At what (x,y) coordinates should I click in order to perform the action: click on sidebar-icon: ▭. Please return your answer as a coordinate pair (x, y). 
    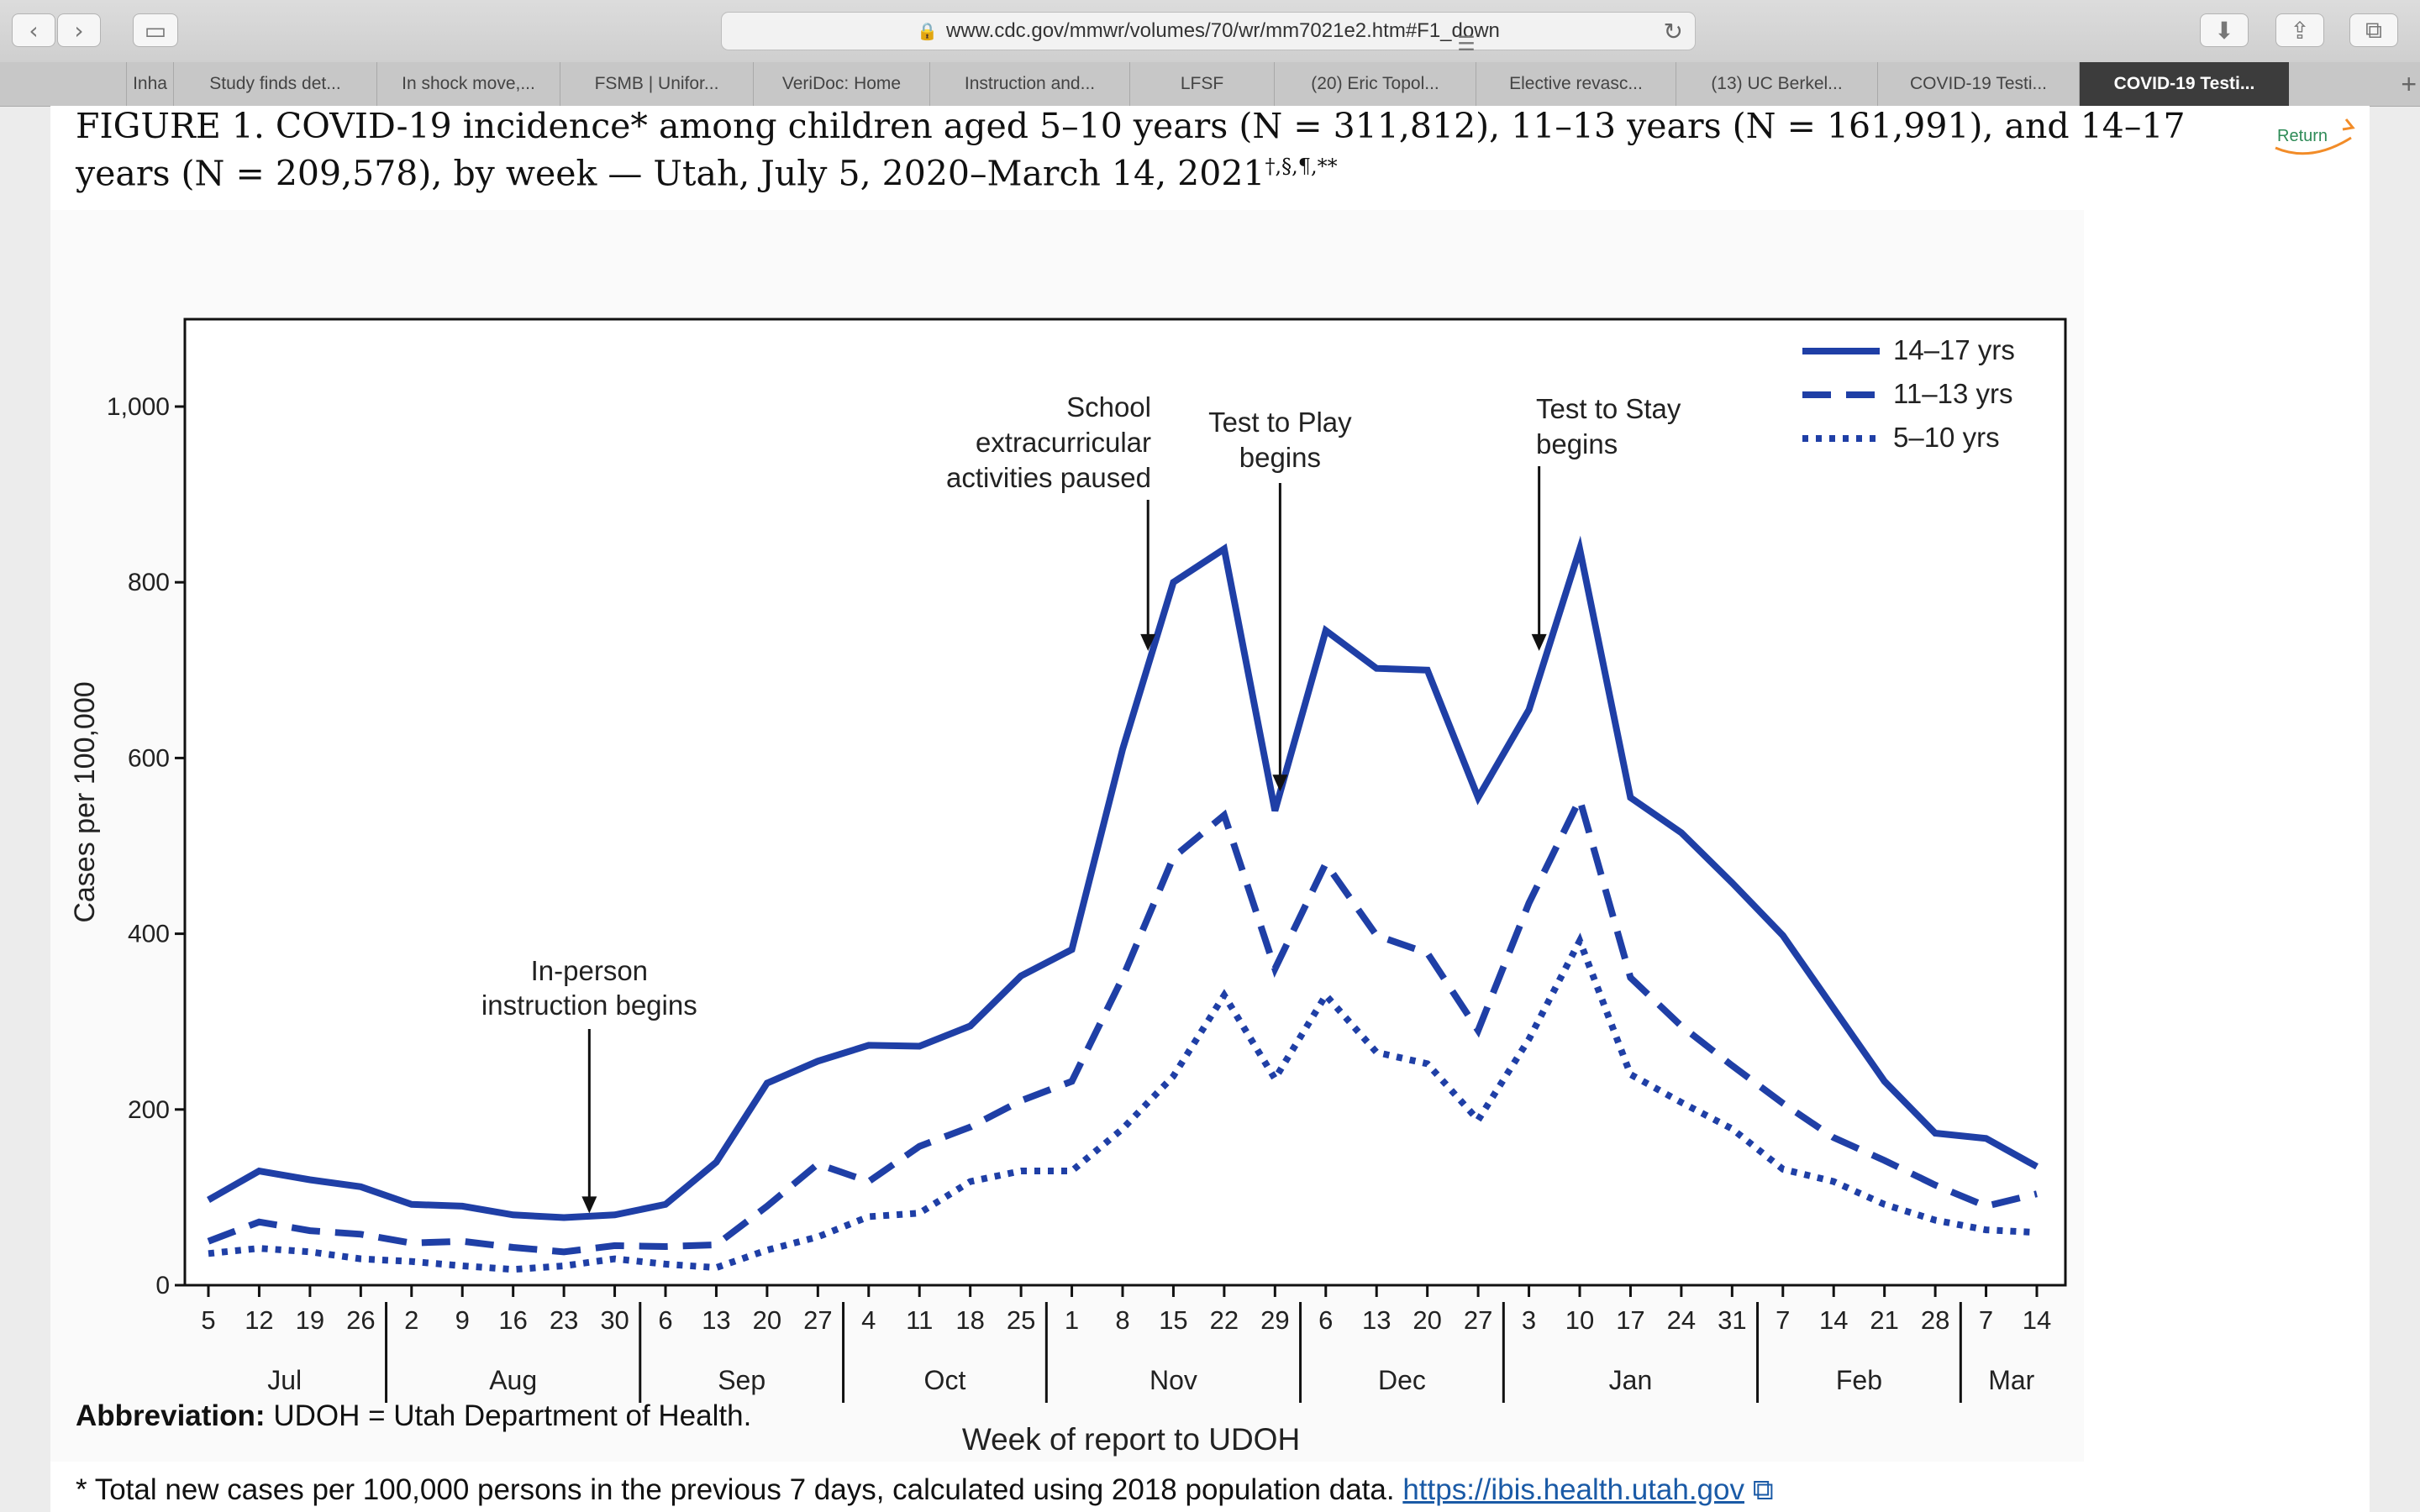
    Looking at the image, I should click on (155, 30).